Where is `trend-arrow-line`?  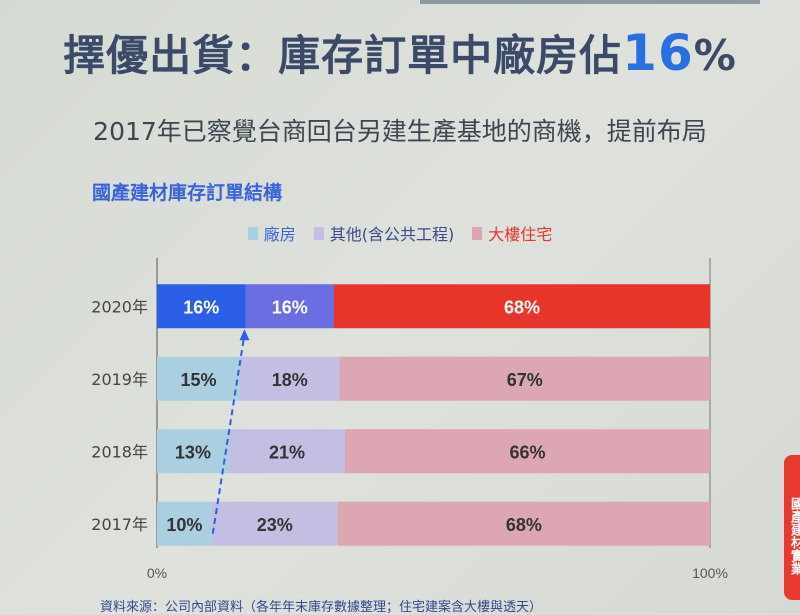 trend-arrow-line is located at coordinates (228, 434).